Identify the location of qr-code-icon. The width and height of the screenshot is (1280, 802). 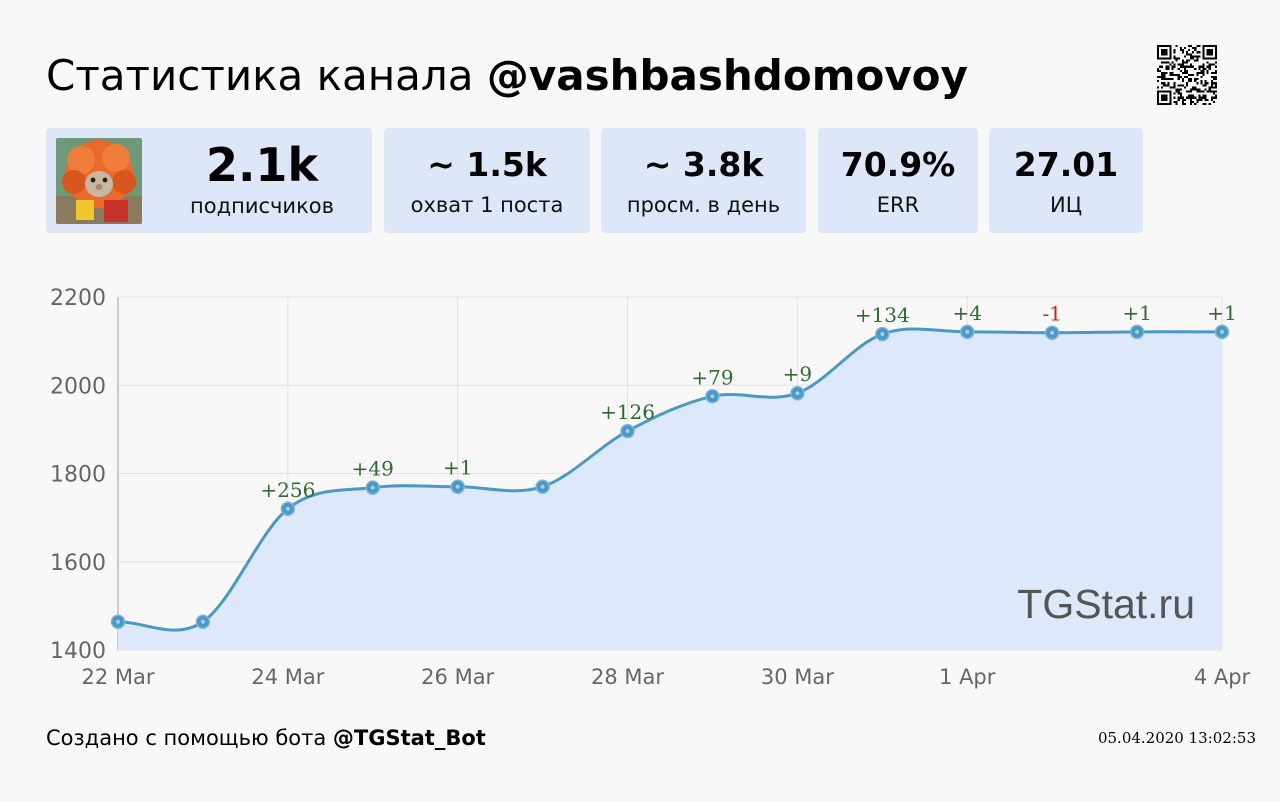
(1187, 75).